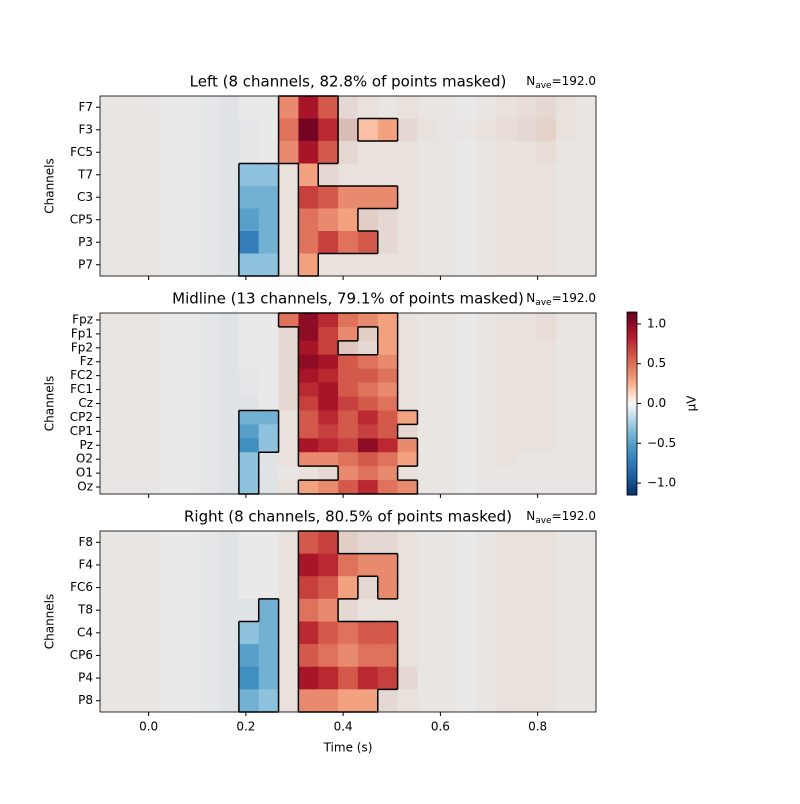 The height and width of the screenshot is (804, 800). What do you see at coordinates (537, 727) in the screenshot?
I see `x-tick-label: 0.8` at bounding box center [537, 727].